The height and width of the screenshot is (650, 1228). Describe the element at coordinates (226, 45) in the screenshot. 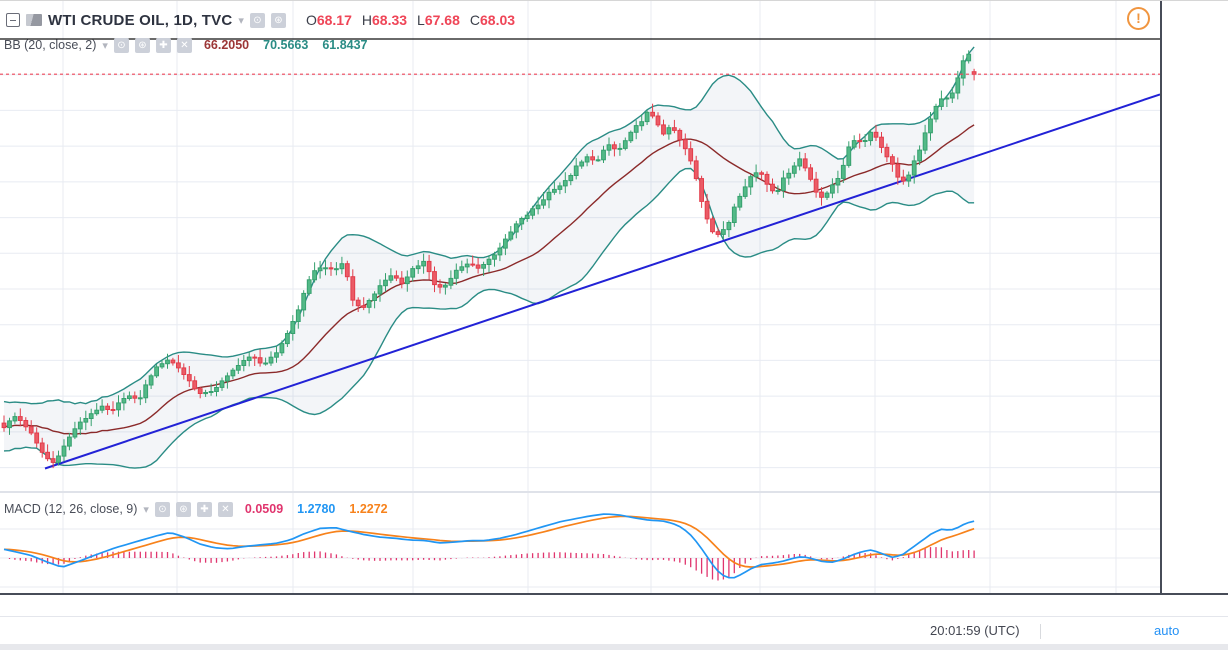

I see `indicator-value: 66.2050` at that location.